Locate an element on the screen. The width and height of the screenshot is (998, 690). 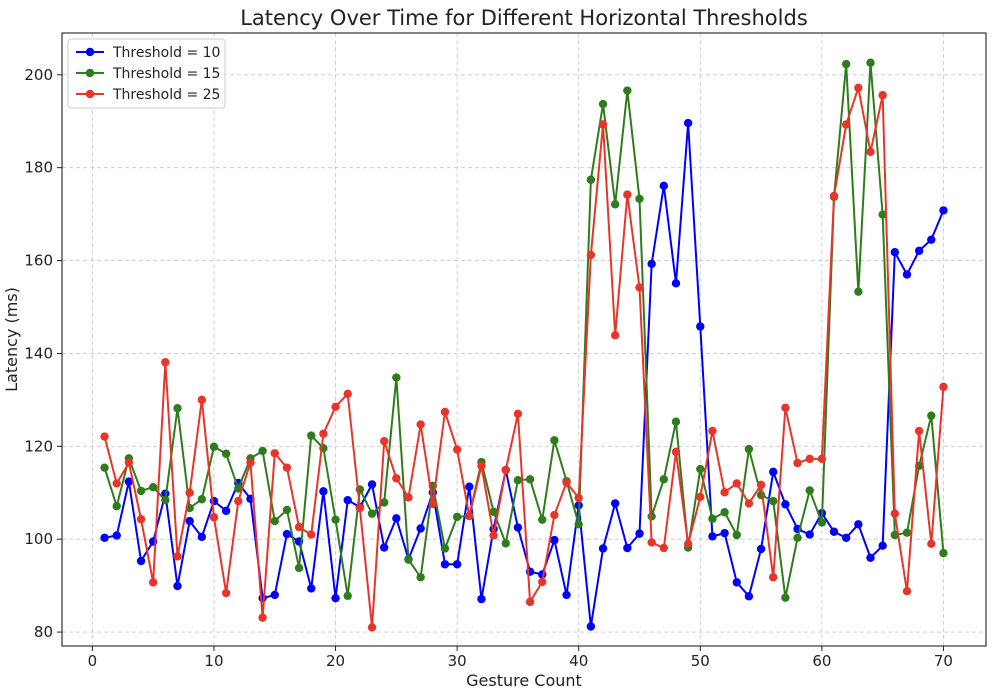
x-tick-label: 30 is located at coordinates (457, 661).